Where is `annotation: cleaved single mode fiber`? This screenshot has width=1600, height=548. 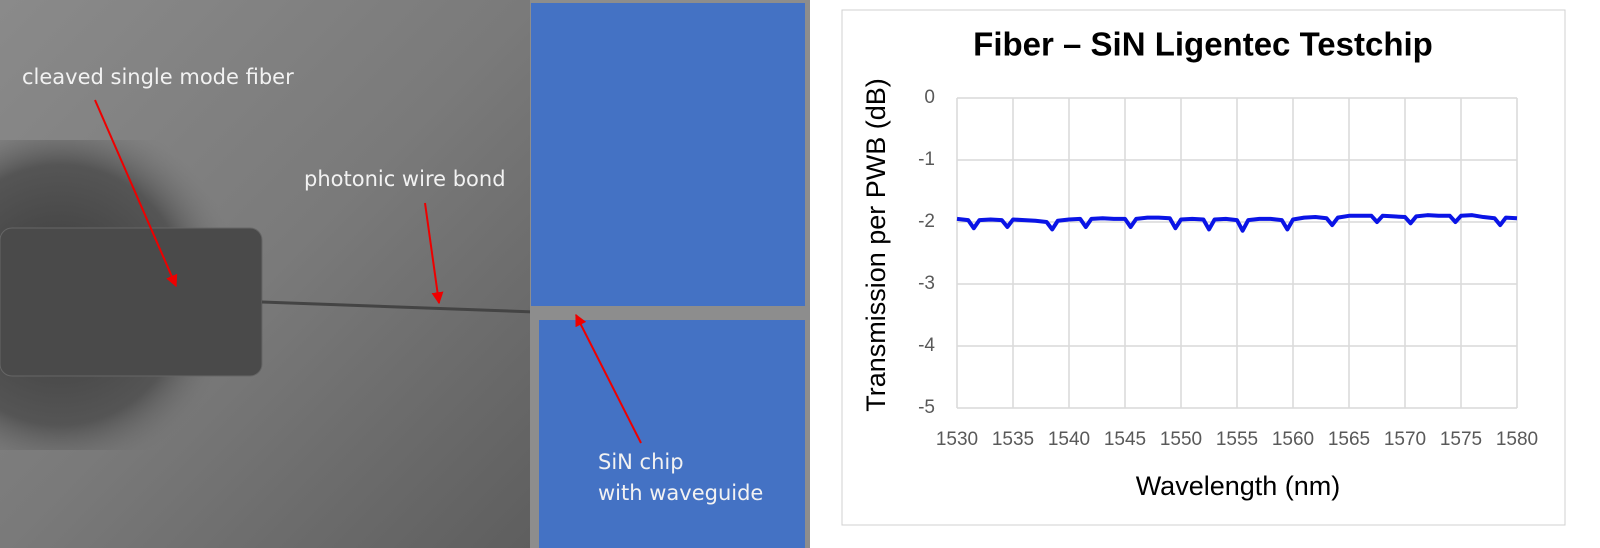
annotation: cleaved single mode fiber is located at coordinates (158, 77).